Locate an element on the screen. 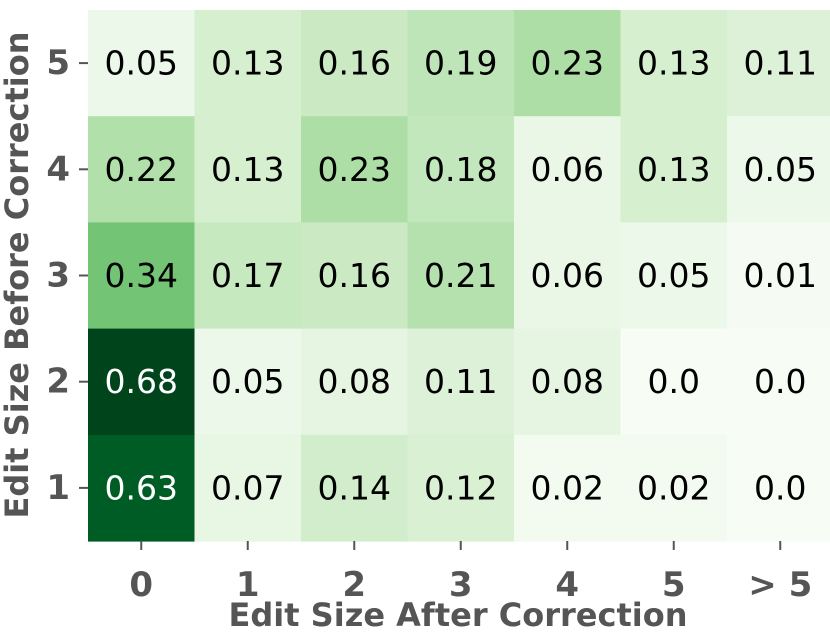  cell-value-r1-c5: 0.13 is located at coordinates (673, 169).